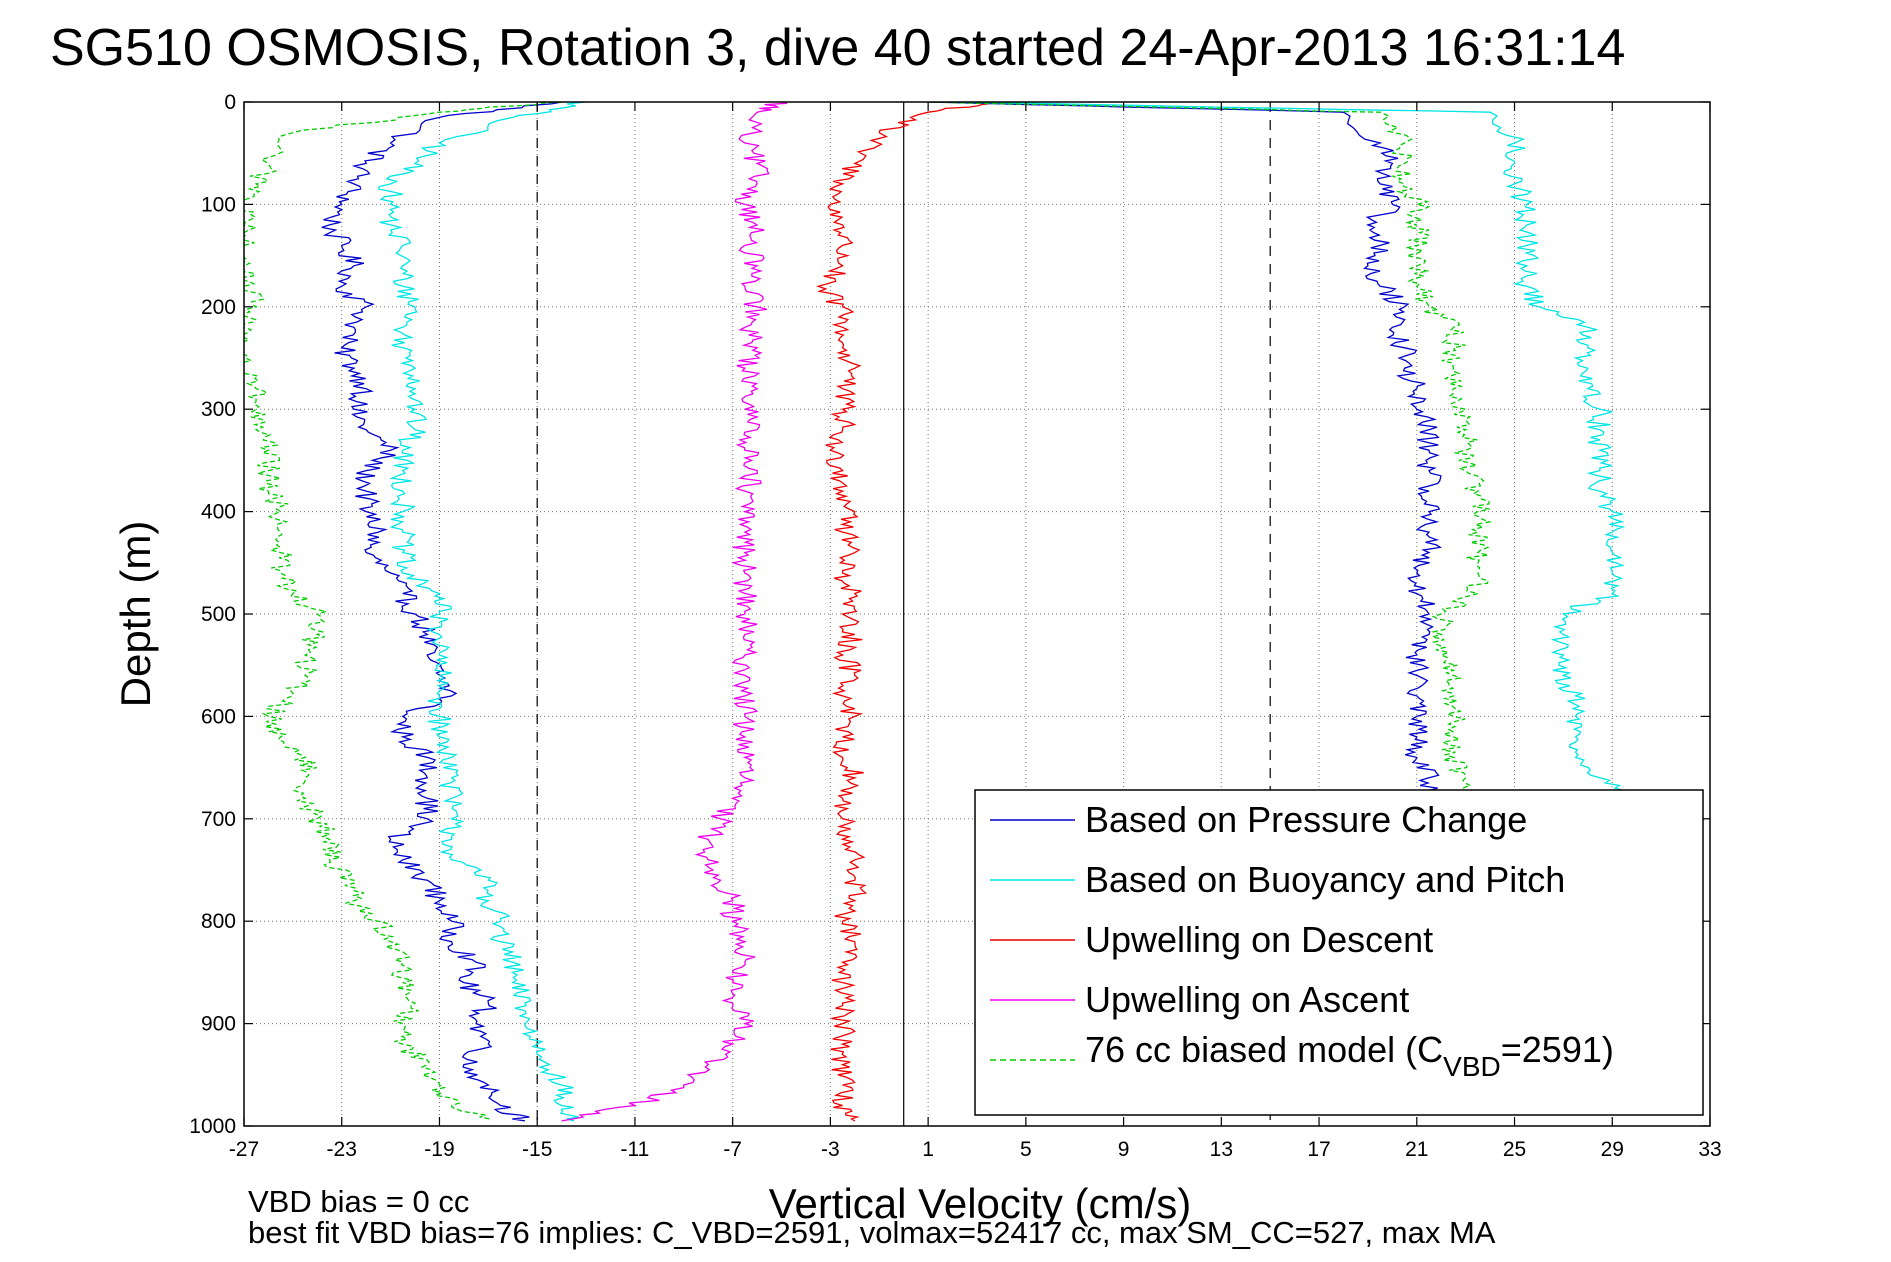 The width and height of the screenshot is (1891, 1262). What do you see at coordinates (358, 1201) in the screenshot?
I see `bias-note: VBD bias = 0 cc` at bounding box center [358, 1201].